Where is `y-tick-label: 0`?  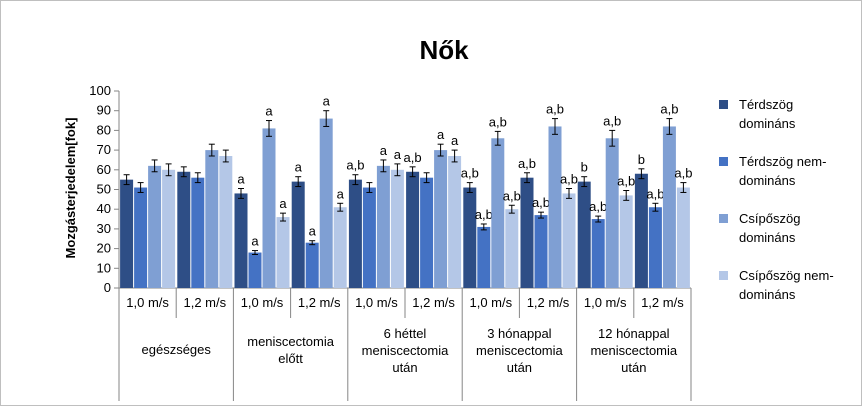
y-tick-label: 0 is located at coordinates (107, 287).